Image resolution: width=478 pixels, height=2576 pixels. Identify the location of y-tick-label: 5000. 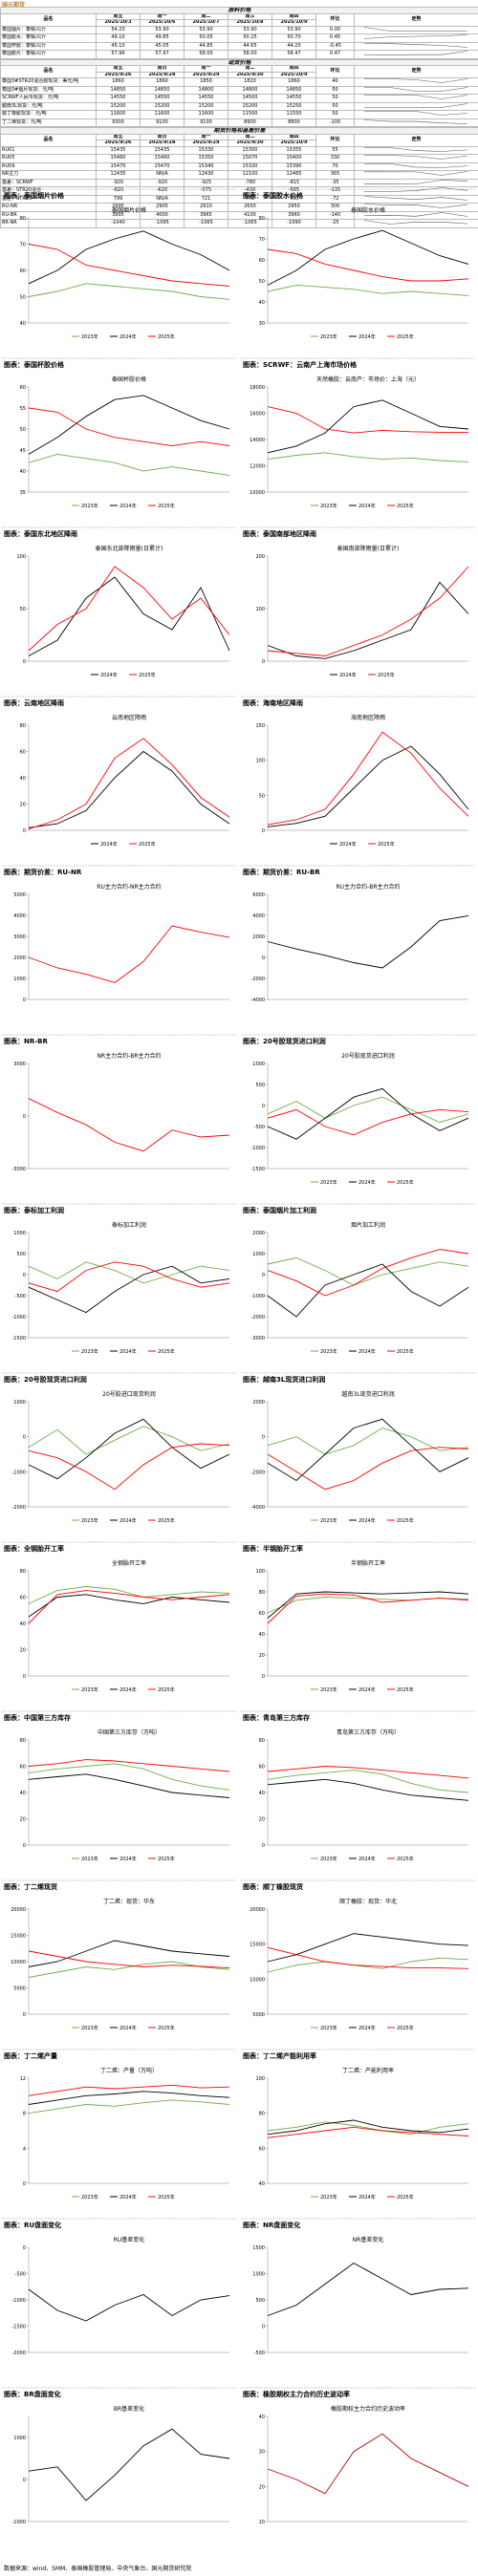
(19, 895).